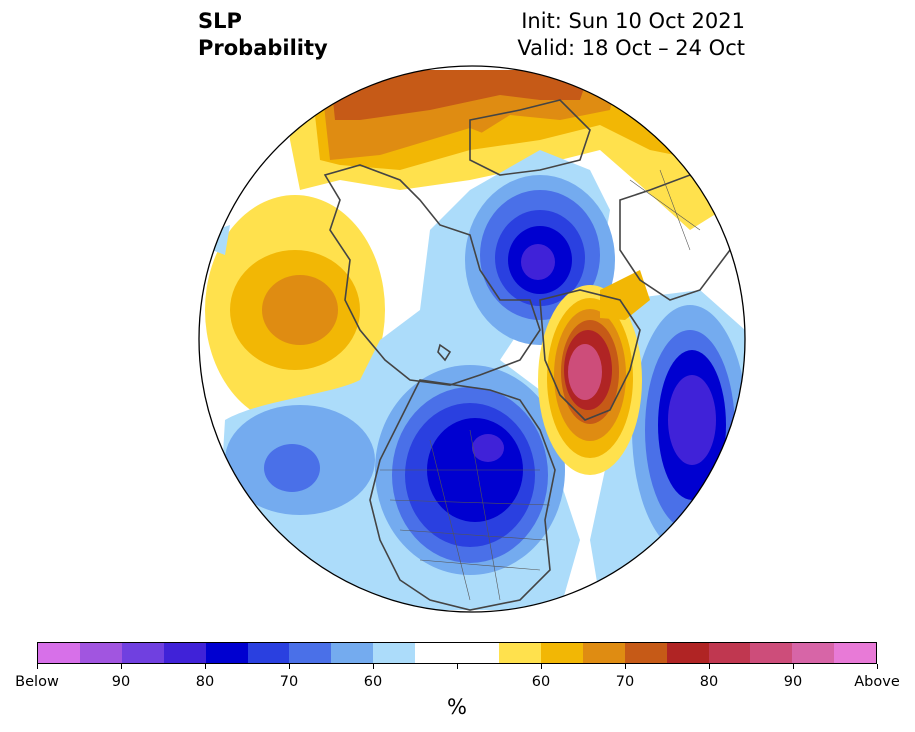  I want to click on north-pacific-high, so click(295, 310).